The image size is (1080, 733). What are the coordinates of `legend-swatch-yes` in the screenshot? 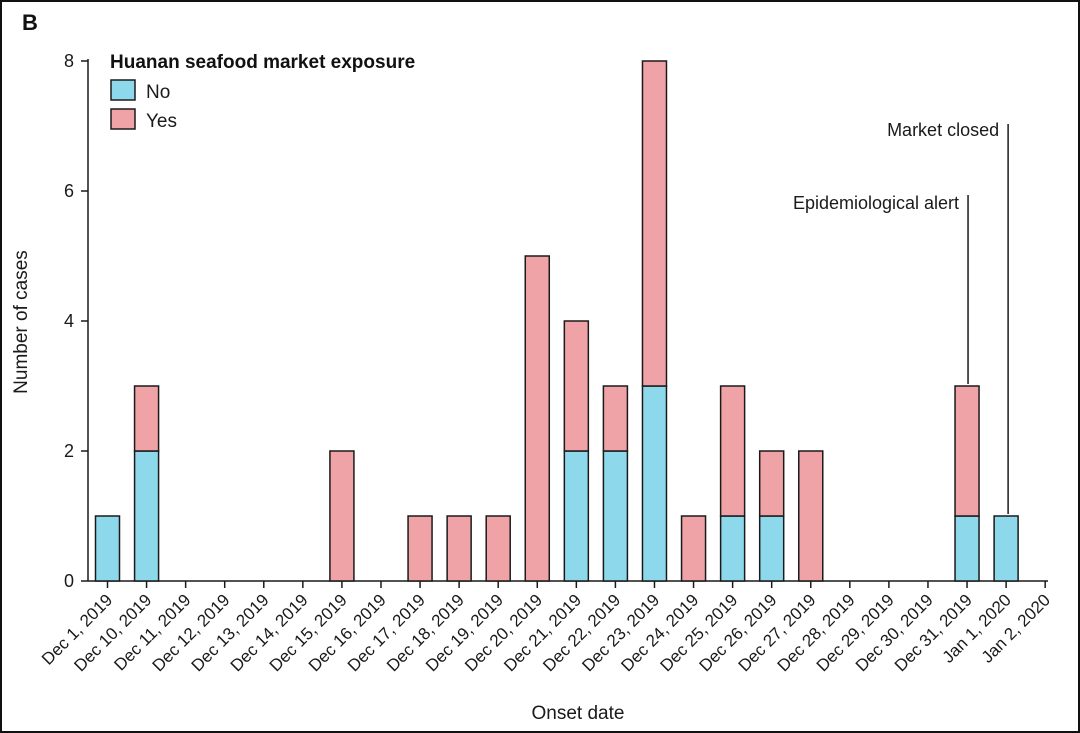 It's located at (123, 119).